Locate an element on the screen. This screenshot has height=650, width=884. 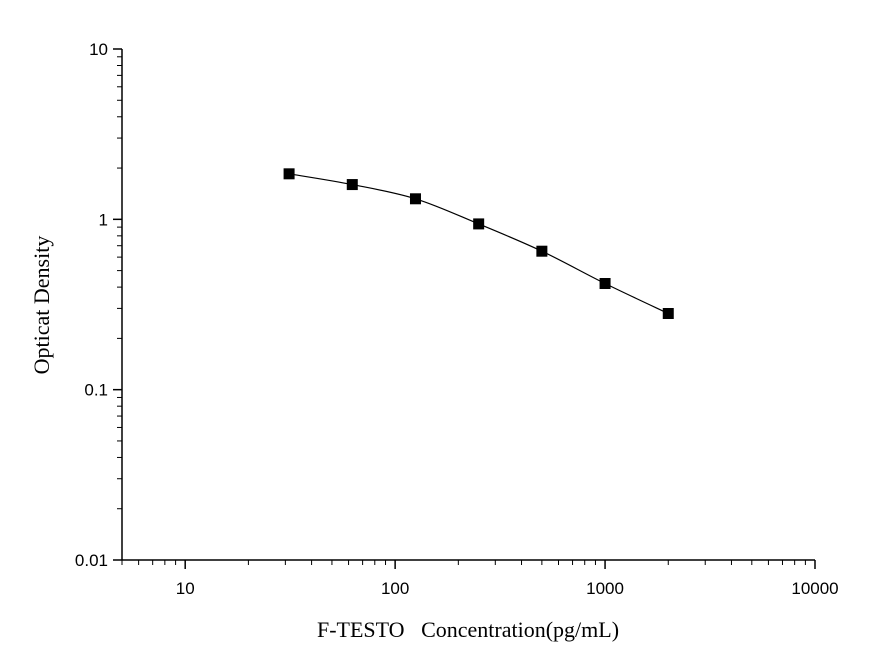
fit-curve is located at coordinates (478, 244).